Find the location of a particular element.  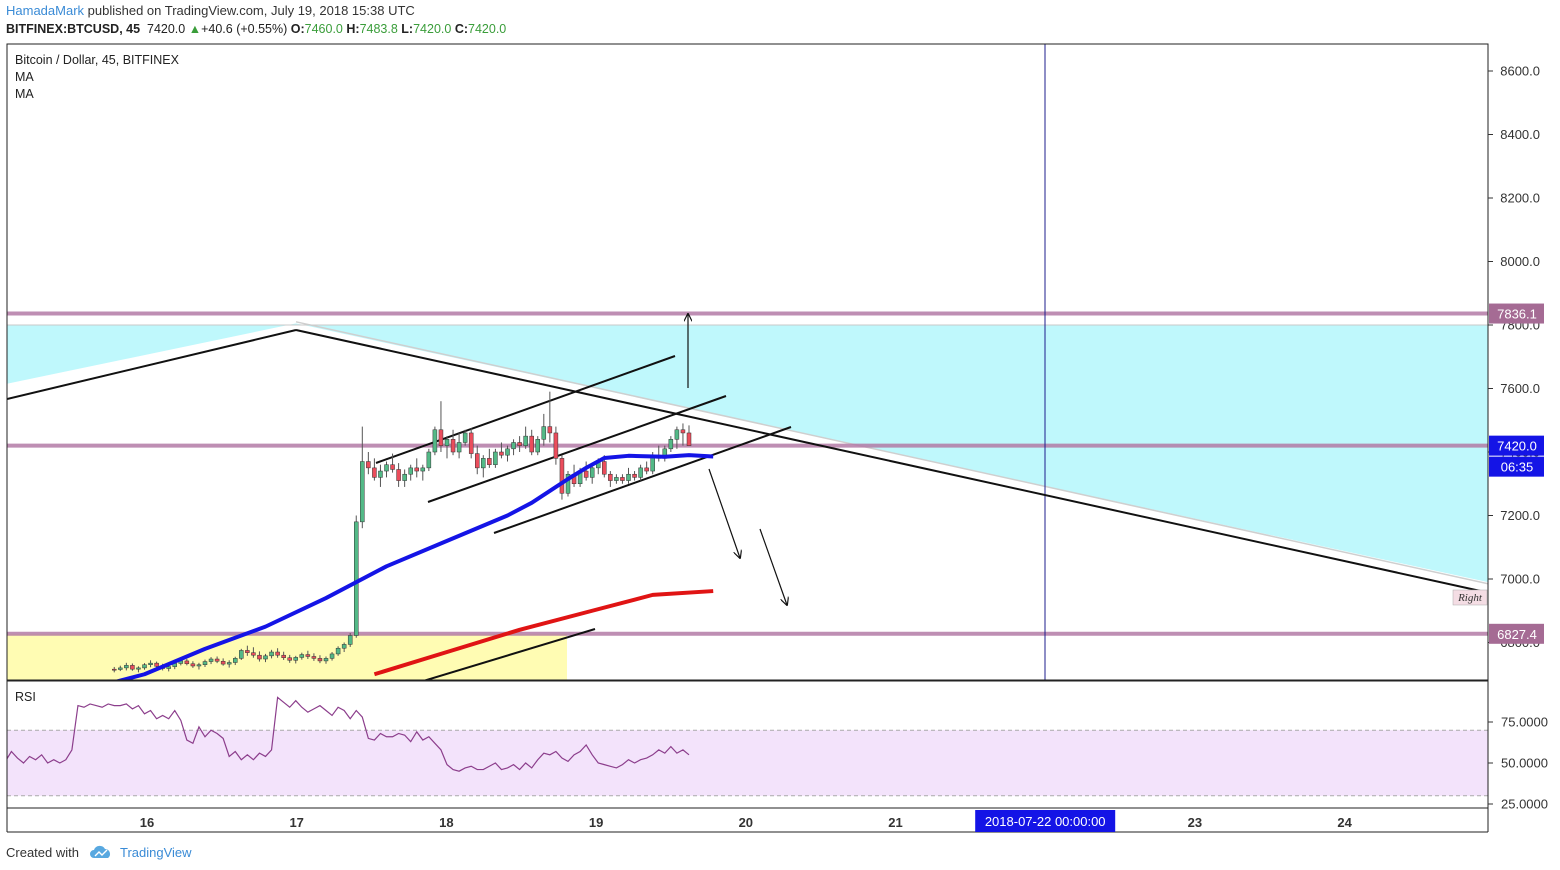

ma-slow-line is located at coordinates (543, 633).